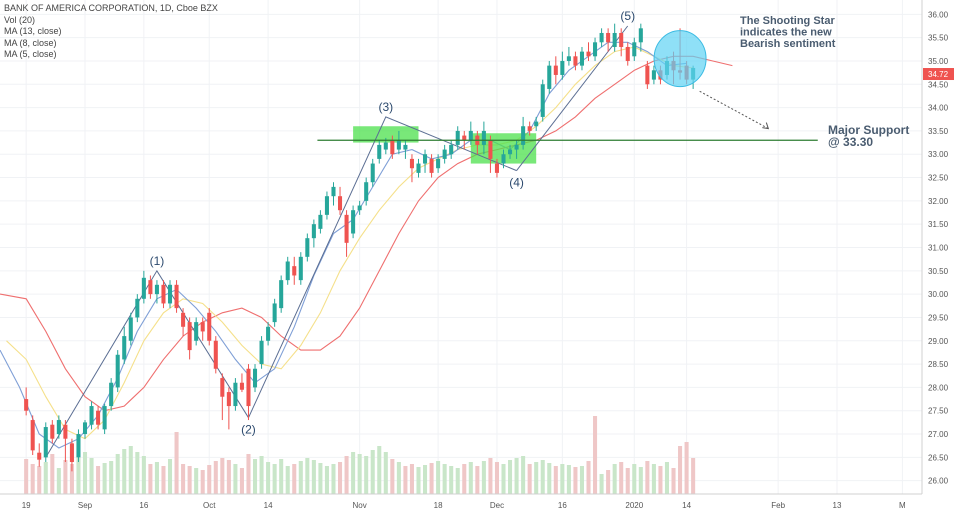 Image resolution: width=954 pixels, height=512 pixels. Describe the element at coordinates (938, 411) in the screenshot. I see `price-tick-label: 27.50` at that location.